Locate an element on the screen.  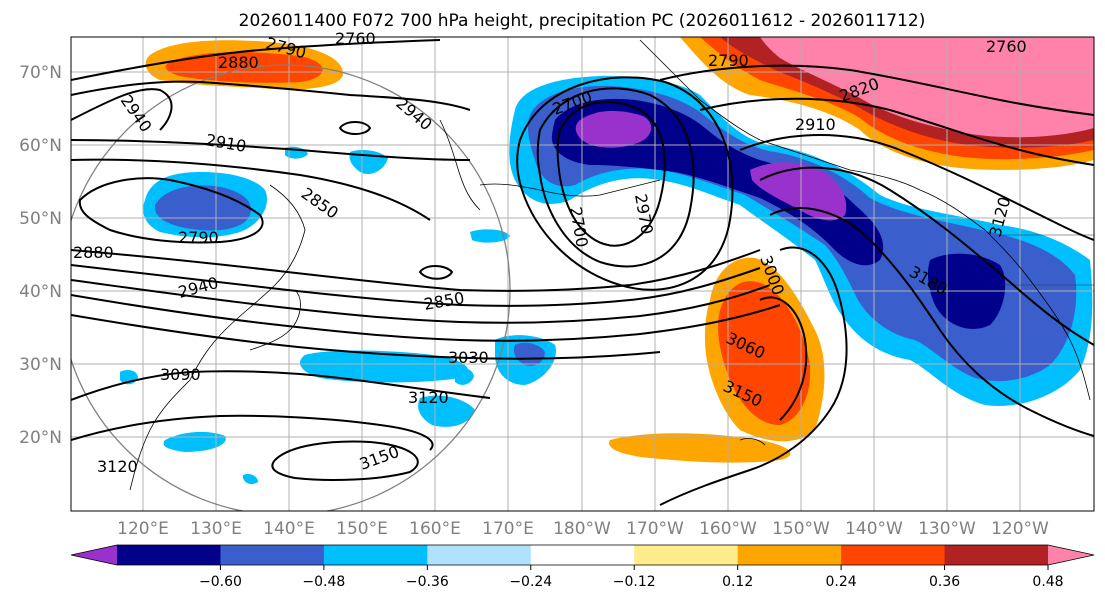
contour-label-3090: 3090 is located at coordinates (180, 374).